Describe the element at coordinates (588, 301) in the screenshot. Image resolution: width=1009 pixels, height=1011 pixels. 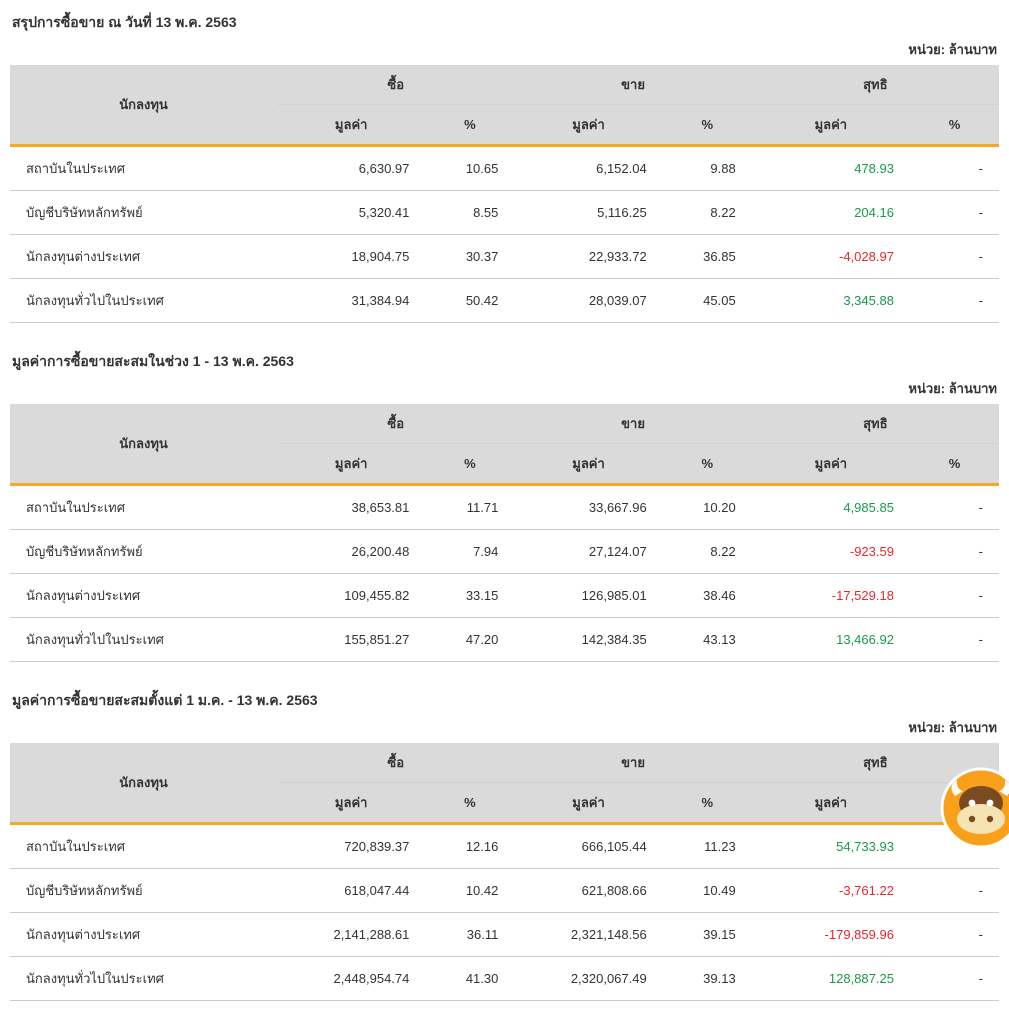
I see `sell-value: 28,039.07` at that location.